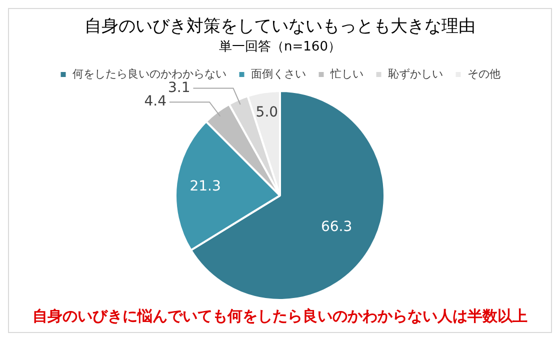  What do you see at coordinates (280, 47) in the screenshot?
I see `chart-subtitle: 単一回答（n=160）` at bounding box center [280, 47].